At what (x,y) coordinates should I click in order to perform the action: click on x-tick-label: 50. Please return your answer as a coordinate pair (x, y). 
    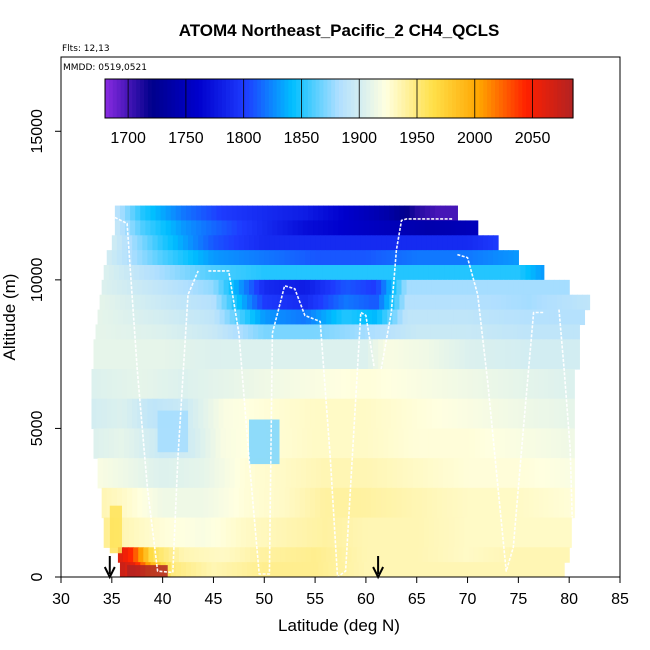
    Looking at the image, I should click on (264, 599).